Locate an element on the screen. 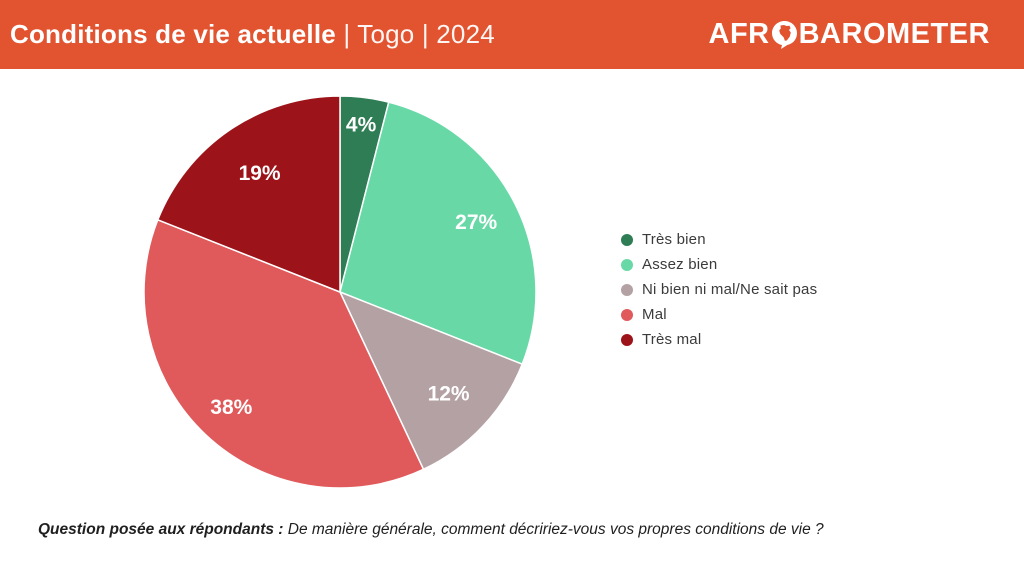  legend-swatch-assez-bien is located at coordinates (627, 264).